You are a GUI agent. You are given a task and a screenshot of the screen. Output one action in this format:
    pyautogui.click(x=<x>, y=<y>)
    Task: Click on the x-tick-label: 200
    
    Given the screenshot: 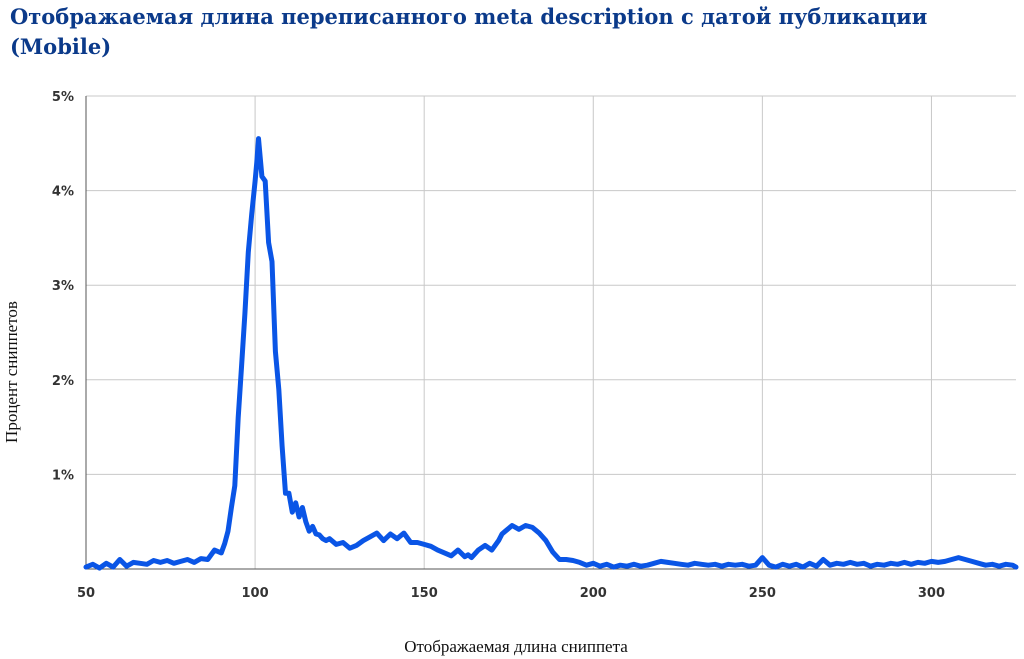 What is the action you would take?
    pyautogui.click(x=593, y=593)
    